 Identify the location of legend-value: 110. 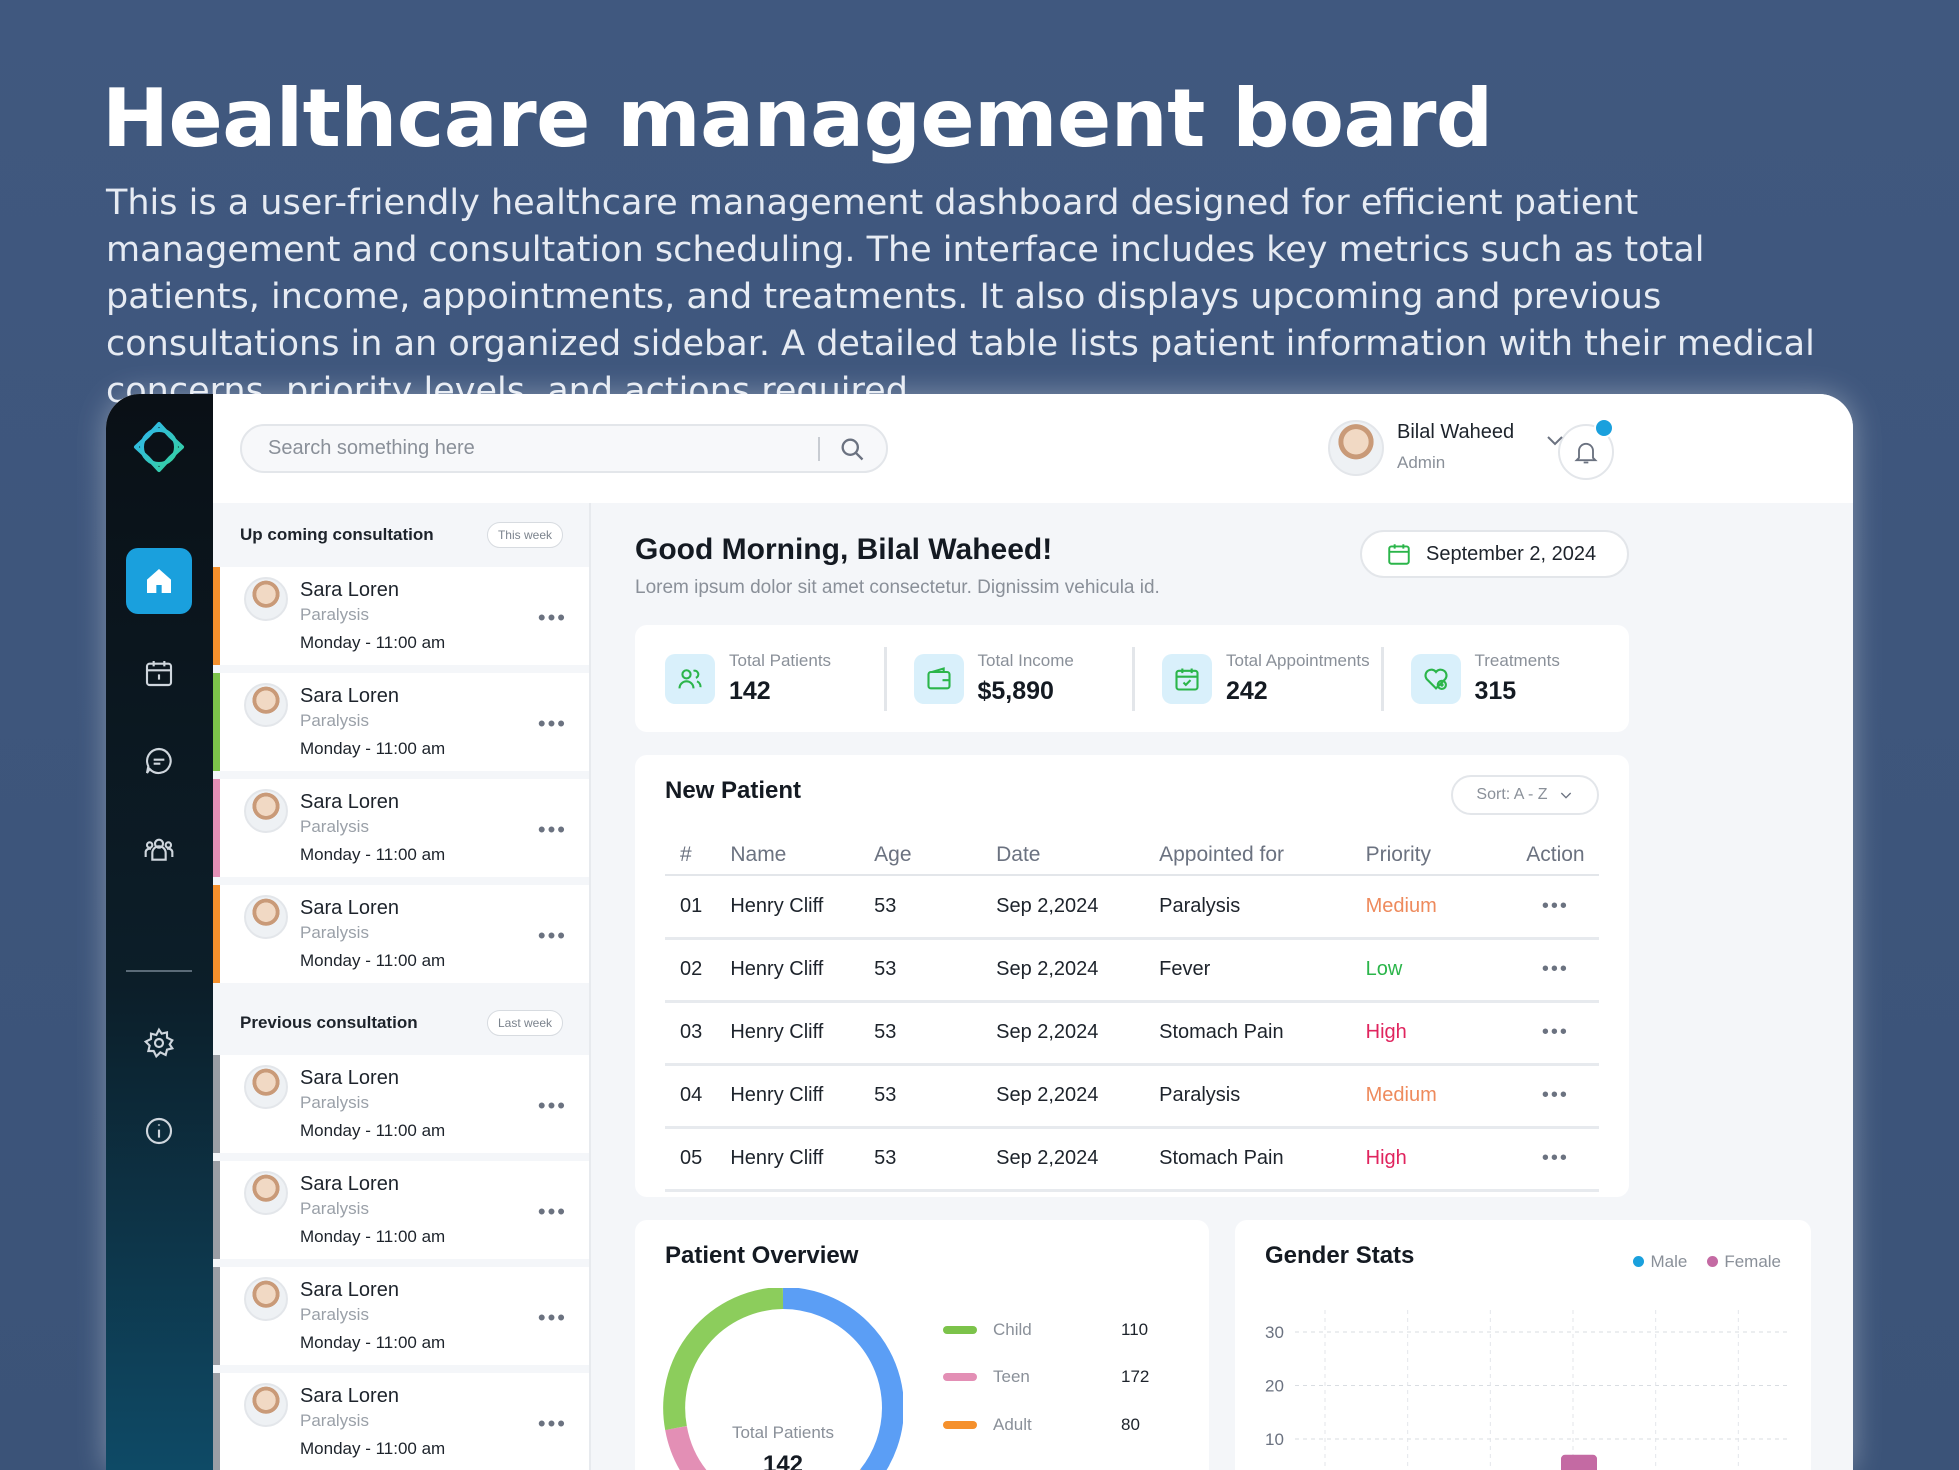
(1135, 1329).